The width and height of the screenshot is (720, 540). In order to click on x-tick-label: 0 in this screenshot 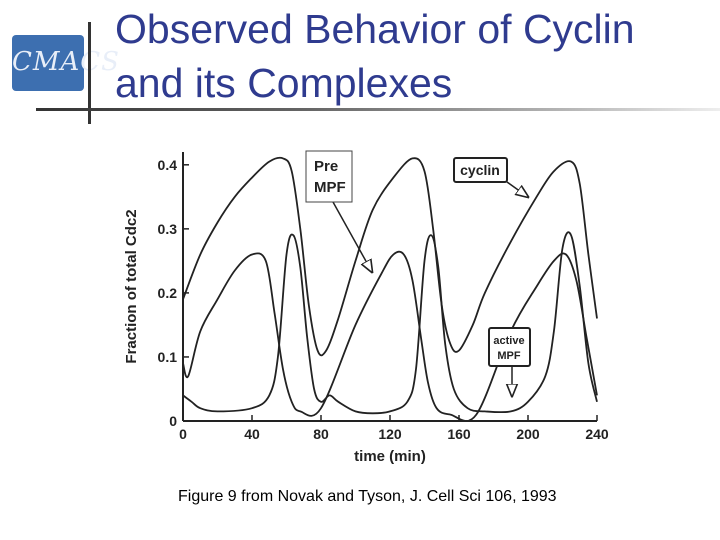, I will do `click(183, 434)`.